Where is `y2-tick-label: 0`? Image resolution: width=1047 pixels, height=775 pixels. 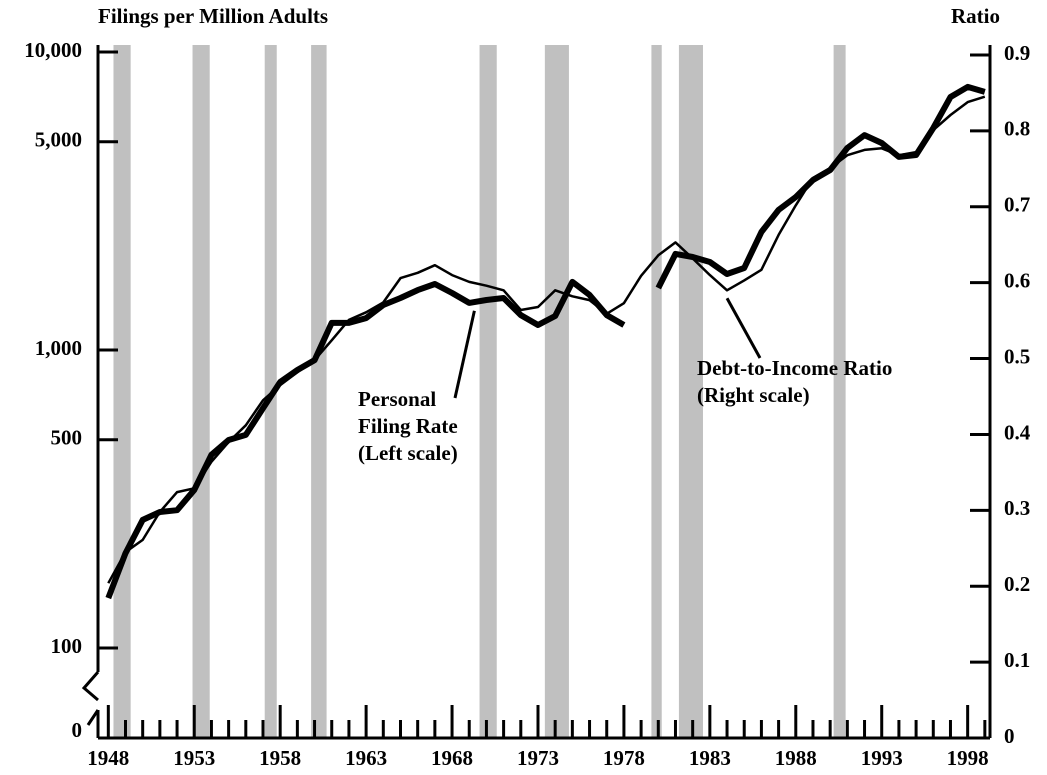 y2-tick-label: 0 is located at coordinates (1009, 736).